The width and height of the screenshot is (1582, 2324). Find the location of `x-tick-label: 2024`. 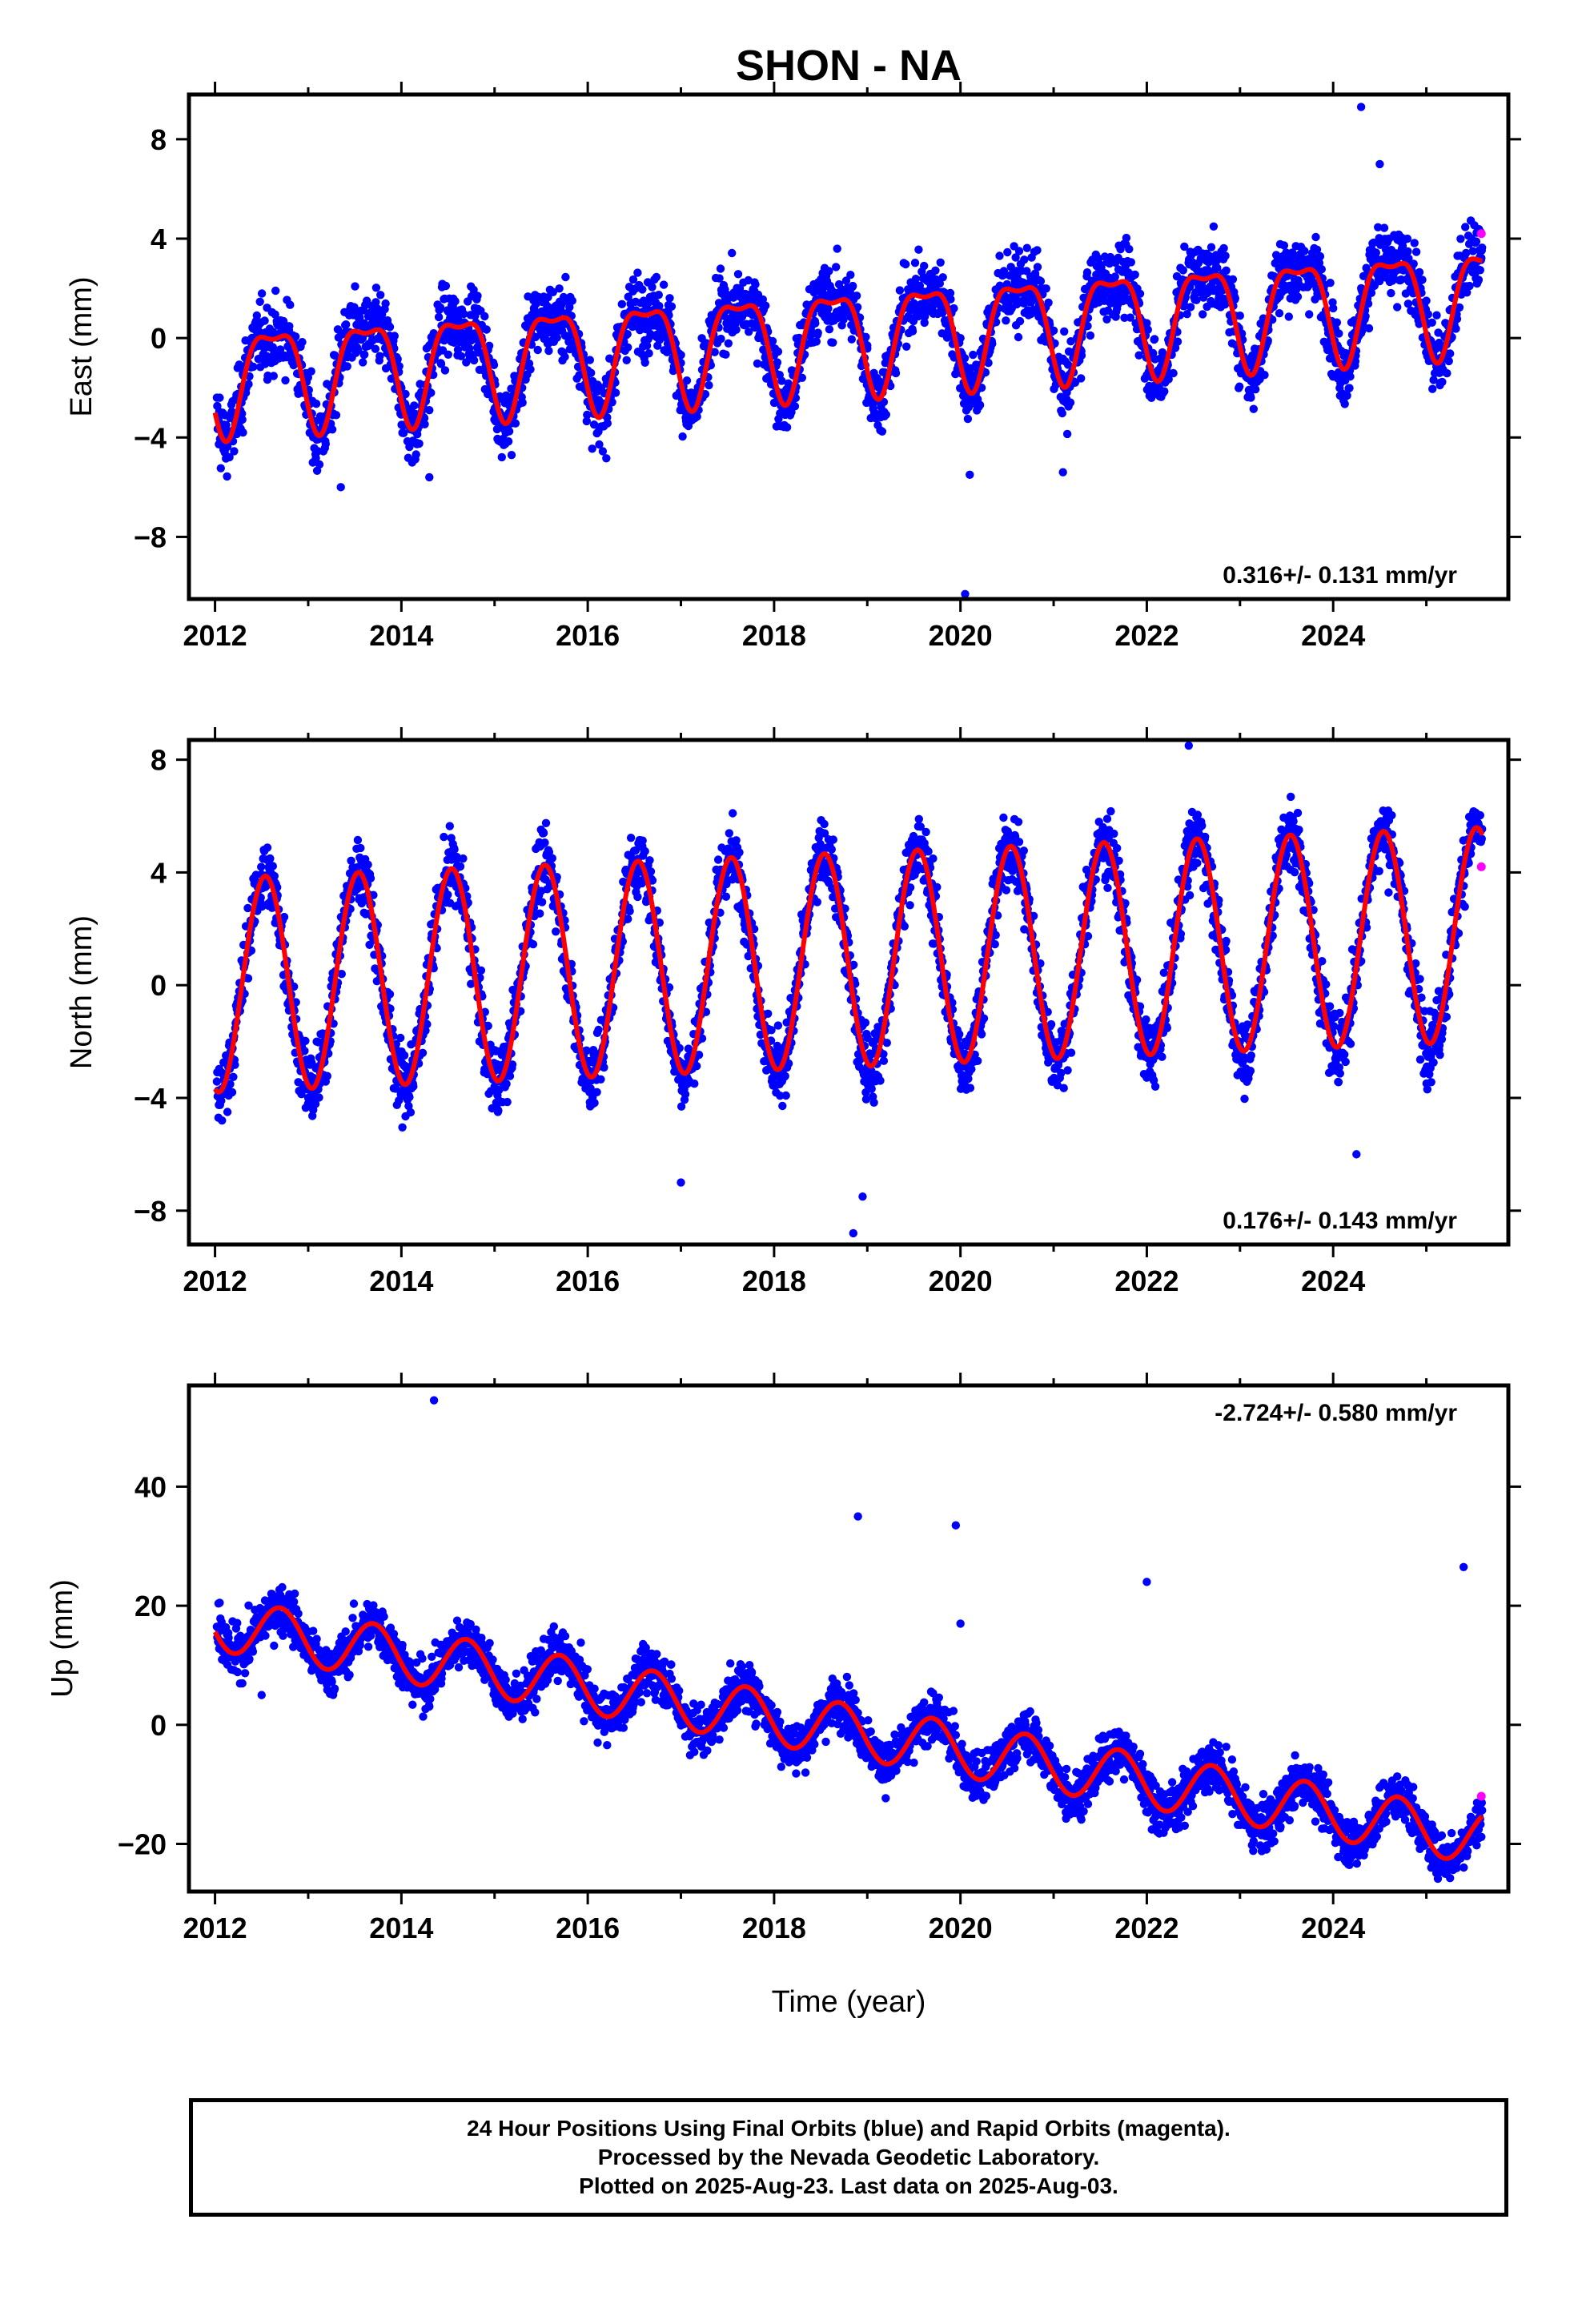

x-tick-label: 2024 is located at coordinates (1333, 635).